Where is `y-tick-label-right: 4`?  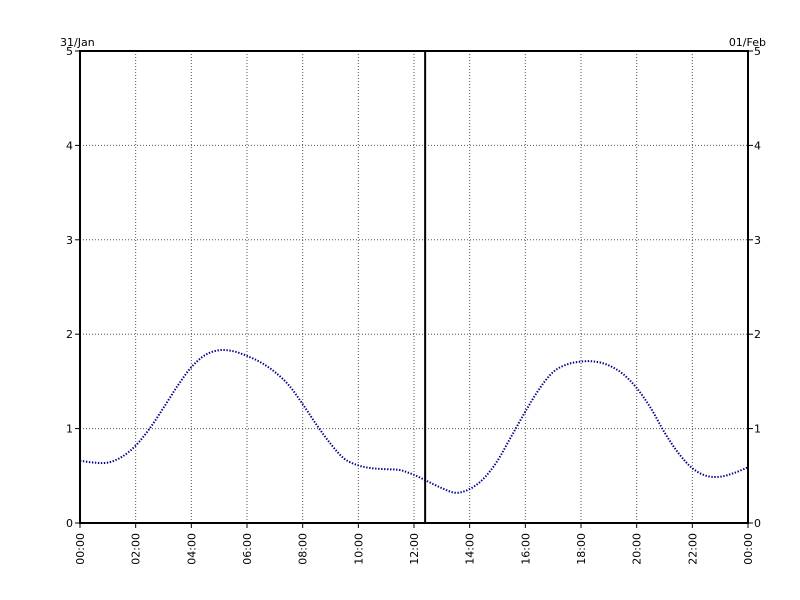 y-tick-label-right: 4 is located at coordinates (757, 145).